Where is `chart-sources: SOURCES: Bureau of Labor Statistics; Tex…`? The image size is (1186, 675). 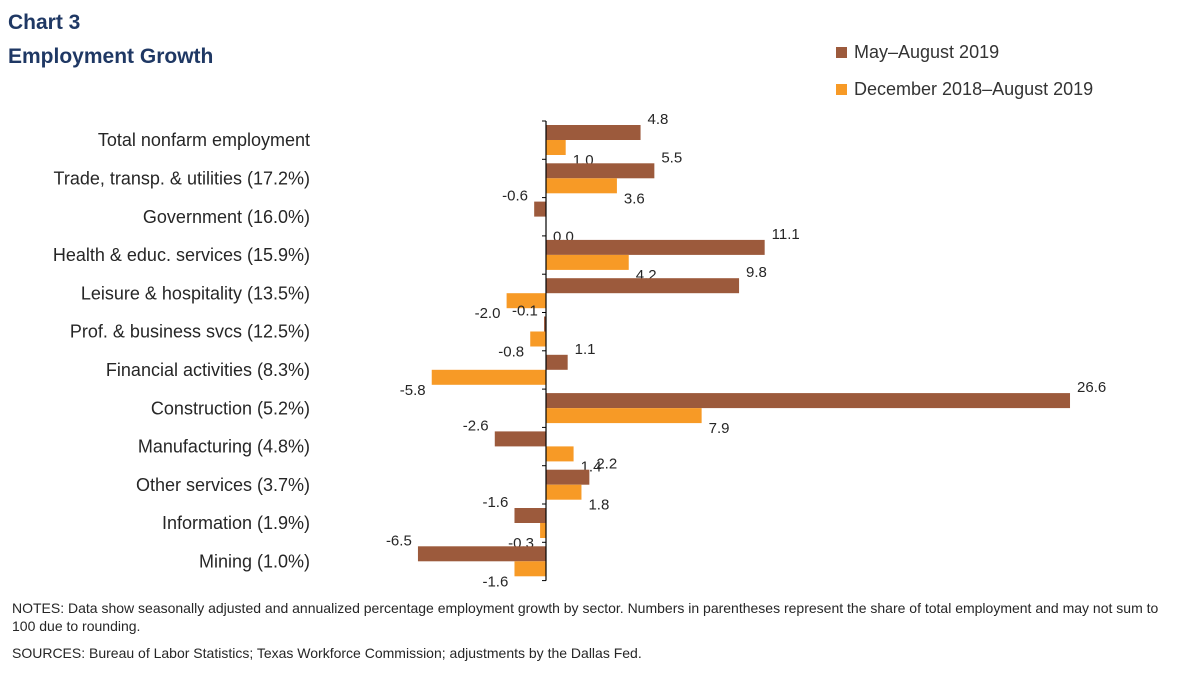
chart-sources: SOURCES: Bureau of Labor Statistics; Tex… is located at coordinates (327, 653).